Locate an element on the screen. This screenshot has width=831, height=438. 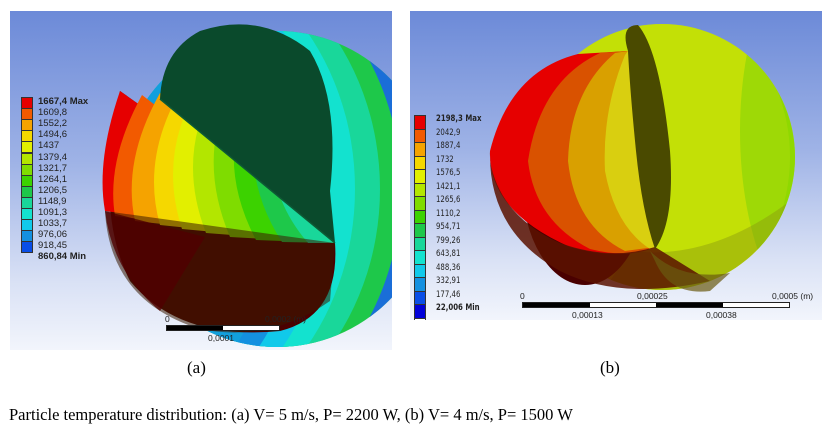
legend-swatch-below-min is located at coordinates (420, 318).